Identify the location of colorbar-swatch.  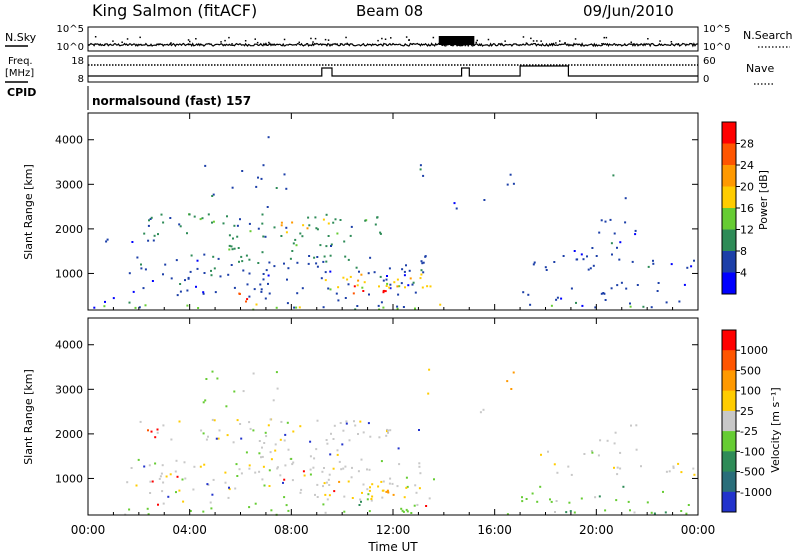
(729, 340).